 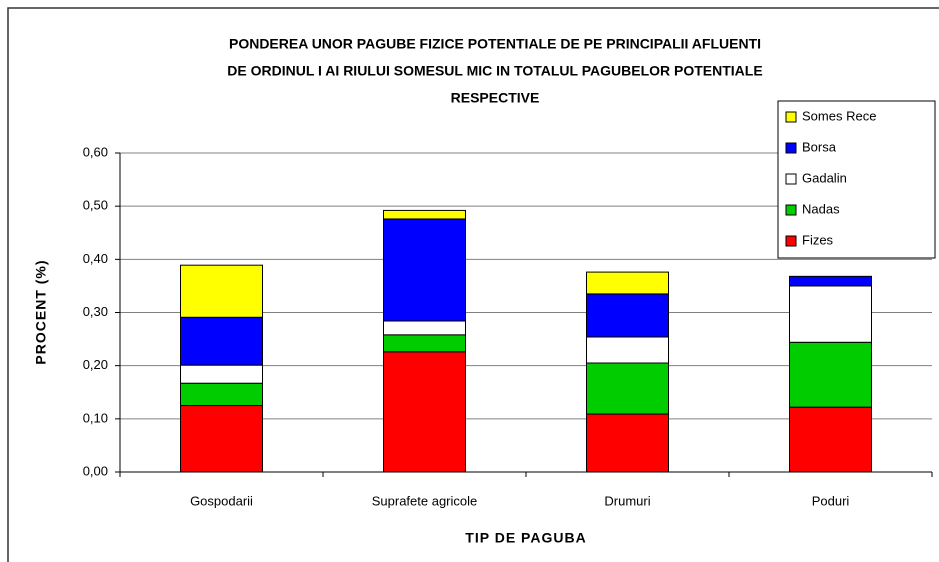 What do you see at coordinates (525, 538) in the screenshot?
I see `x-axis-title: TIP DE PAGUBA` at bounding box center [525, 538].